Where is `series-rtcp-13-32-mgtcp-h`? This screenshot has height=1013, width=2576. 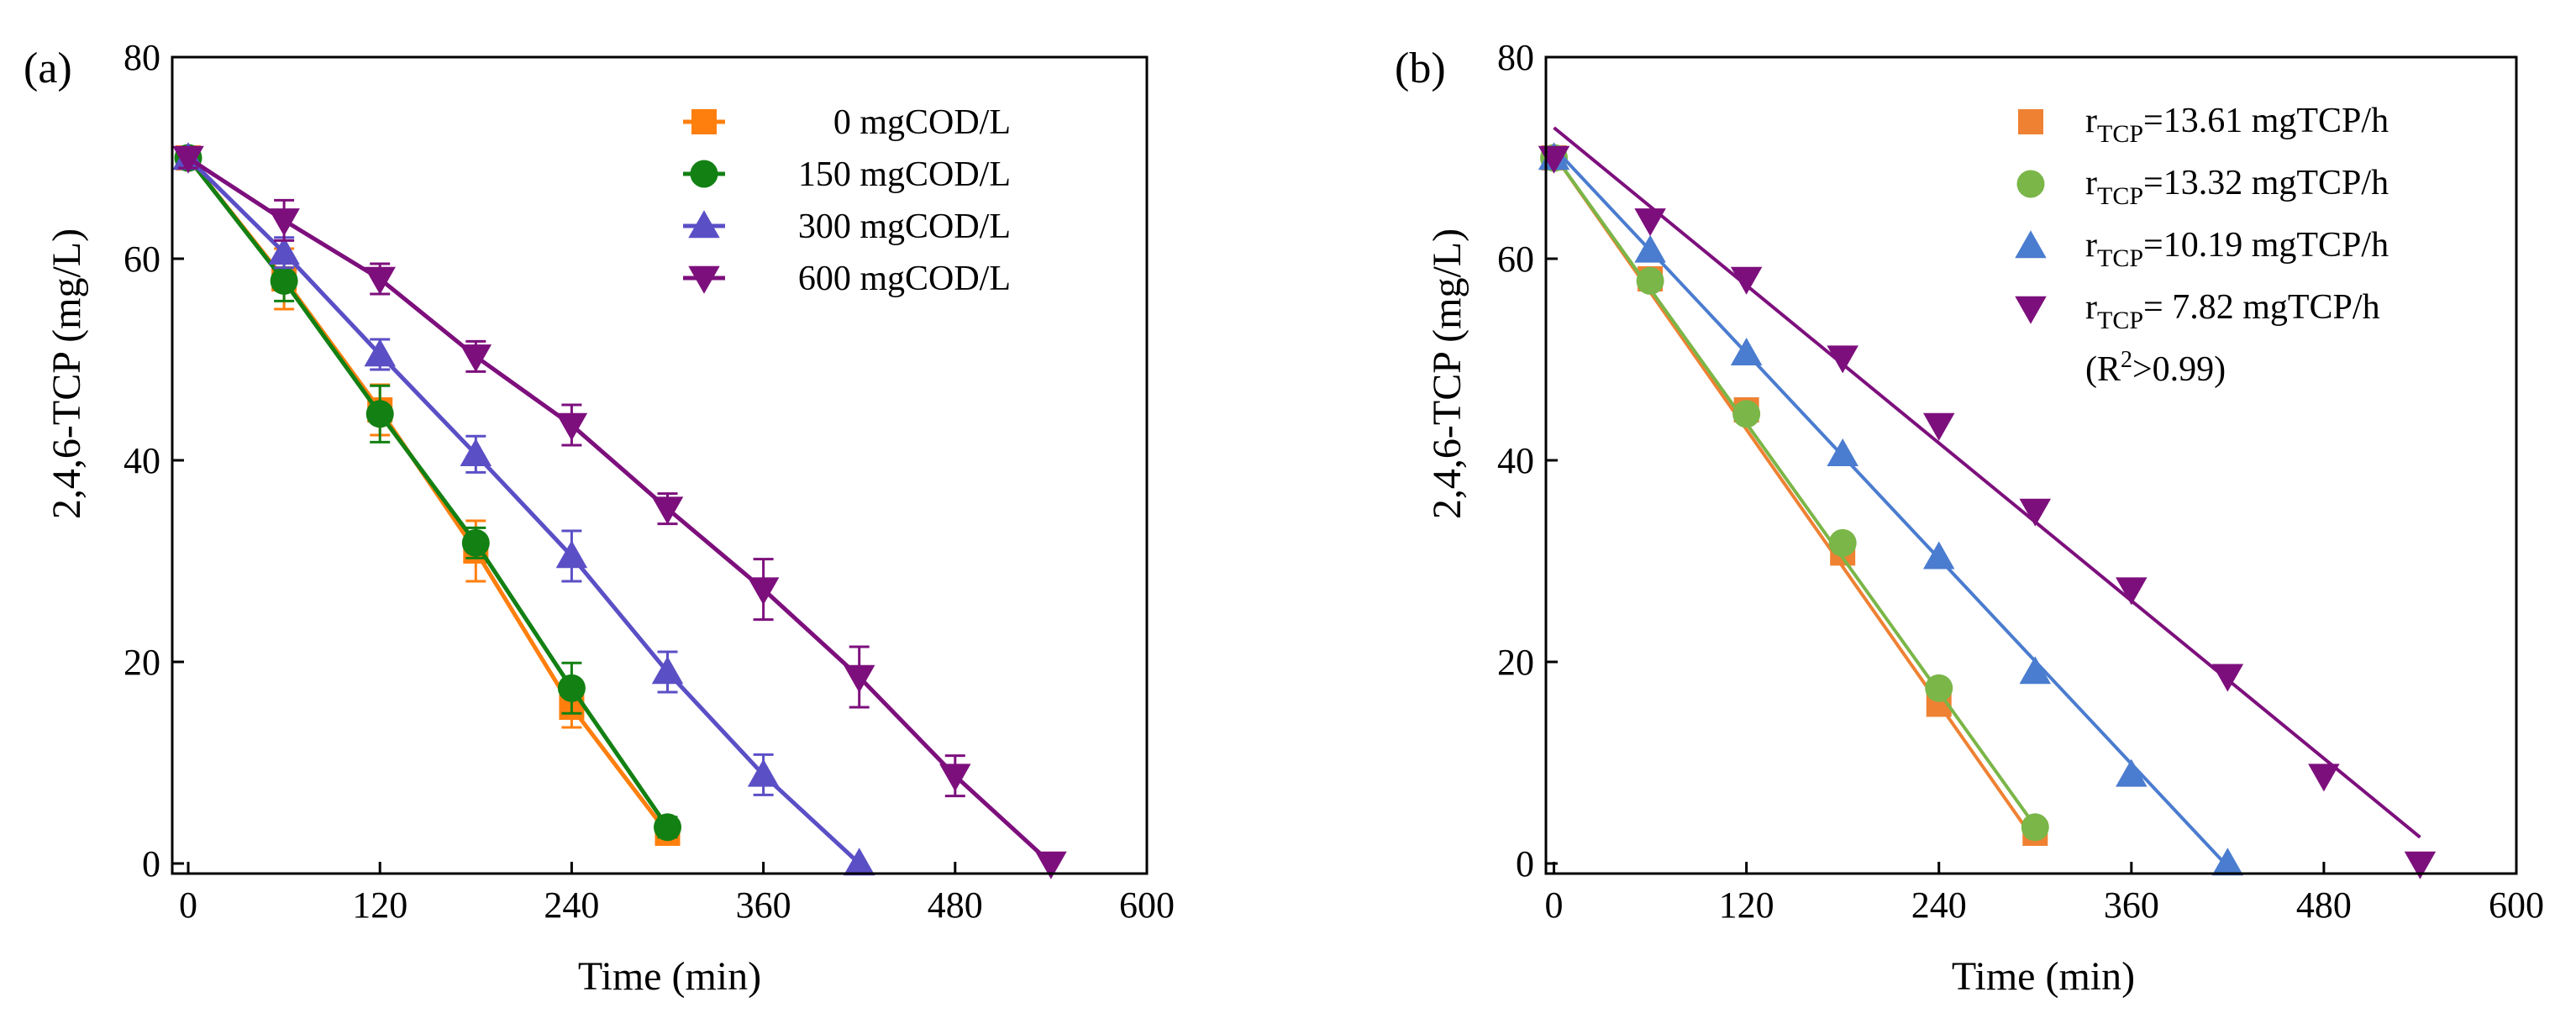 series-rtcp-13-32-mgtcp-h is located at coordinates (1795, 493).